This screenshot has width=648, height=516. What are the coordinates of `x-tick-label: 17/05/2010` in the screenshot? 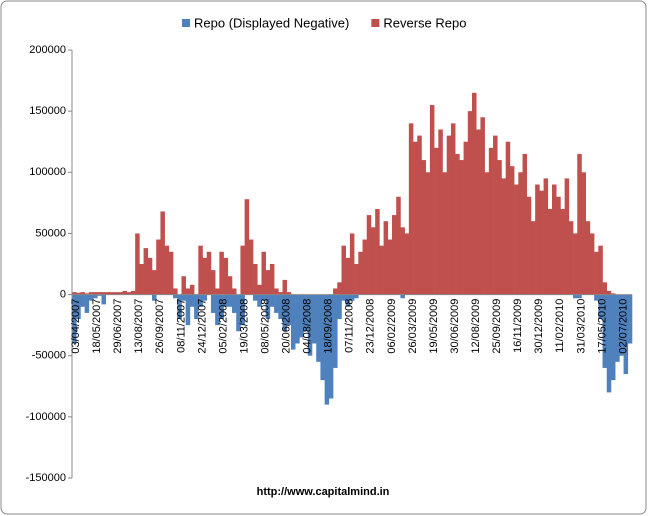 It's located at (602, 326).